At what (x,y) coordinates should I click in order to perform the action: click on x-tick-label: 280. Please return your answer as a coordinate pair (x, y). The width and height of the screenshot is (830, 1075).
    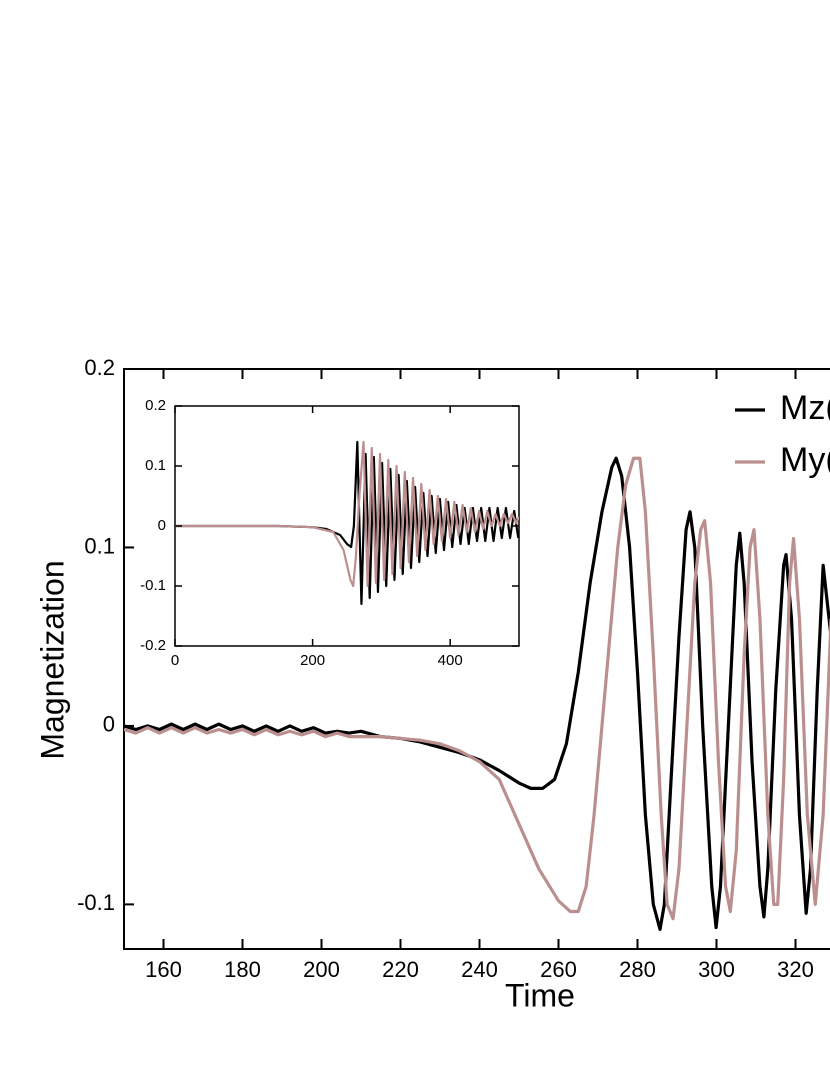
    Looking at the image, I should click on (637, 969).